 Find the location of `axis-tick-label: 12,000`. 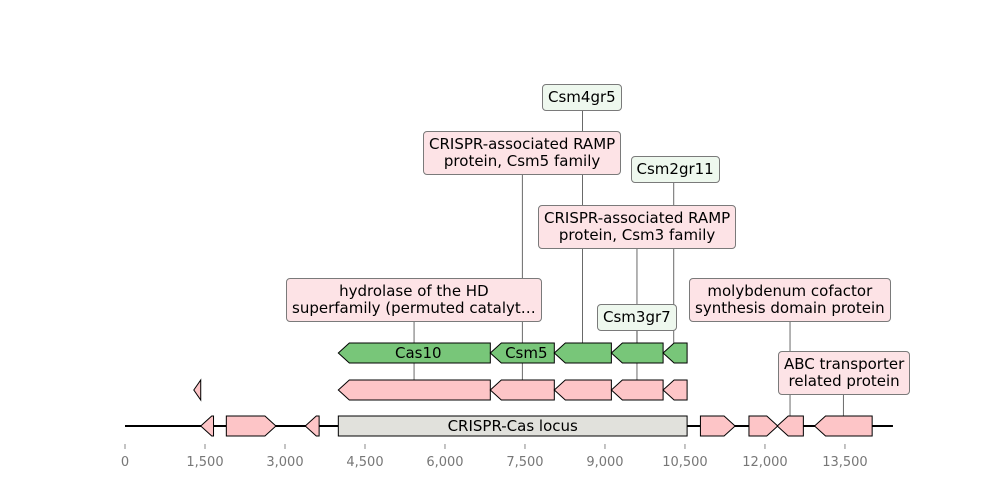

axis-tick-label: 12,000 is located at coordinates (765, 462).